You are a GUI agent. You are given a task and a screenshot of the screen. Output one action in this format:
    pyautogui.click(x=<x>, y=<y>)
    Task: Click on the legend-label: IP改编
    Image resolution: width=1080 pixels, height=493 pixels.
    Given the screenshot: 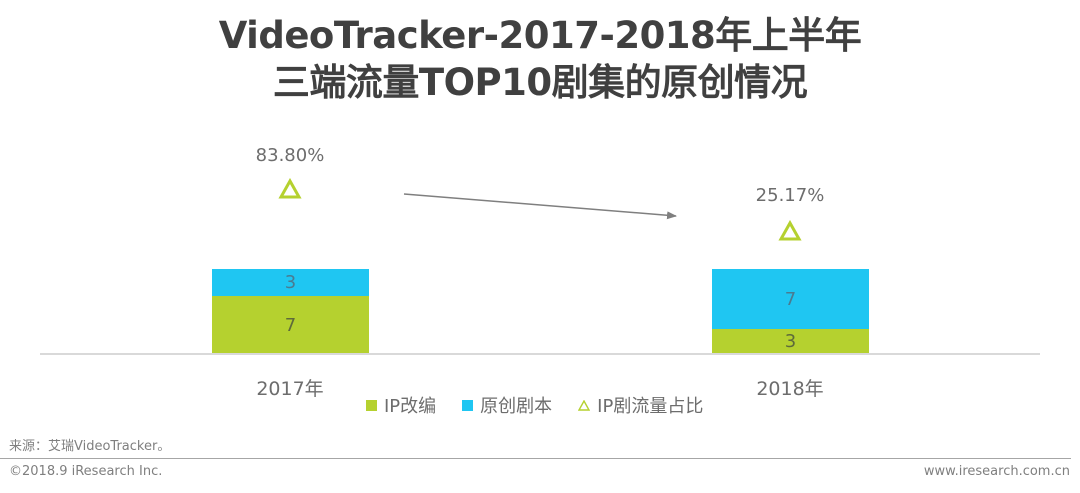 What is the action you would take?
    pyautogui.click(x=410, y=406)
    